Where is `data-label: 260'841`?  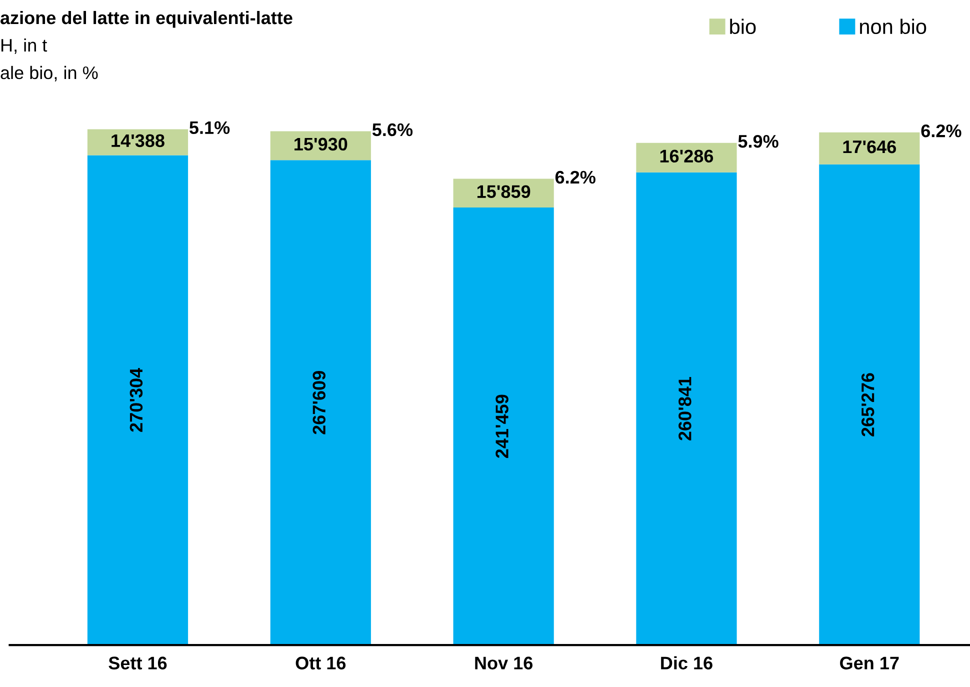
data-label: 260'841 is located at coordinates (685, 408).